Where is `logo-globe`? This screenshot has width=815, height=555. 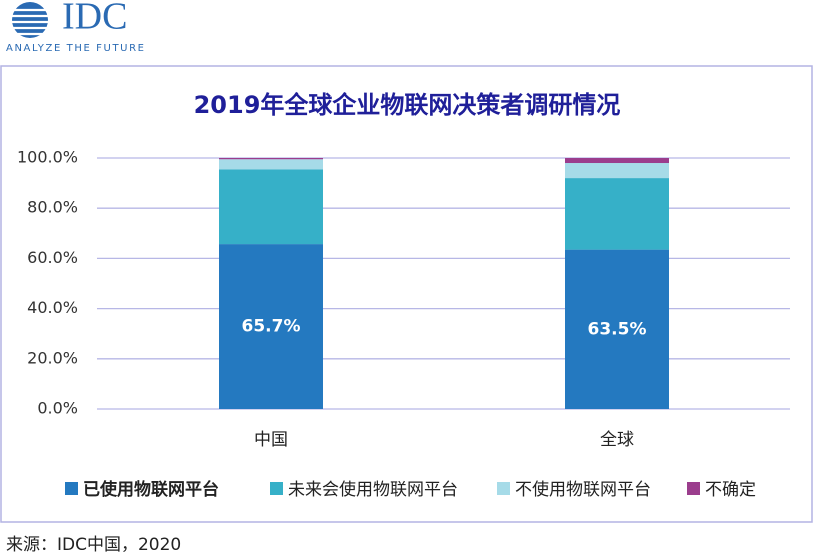
logo-globe is located at coordinates (30, 20).